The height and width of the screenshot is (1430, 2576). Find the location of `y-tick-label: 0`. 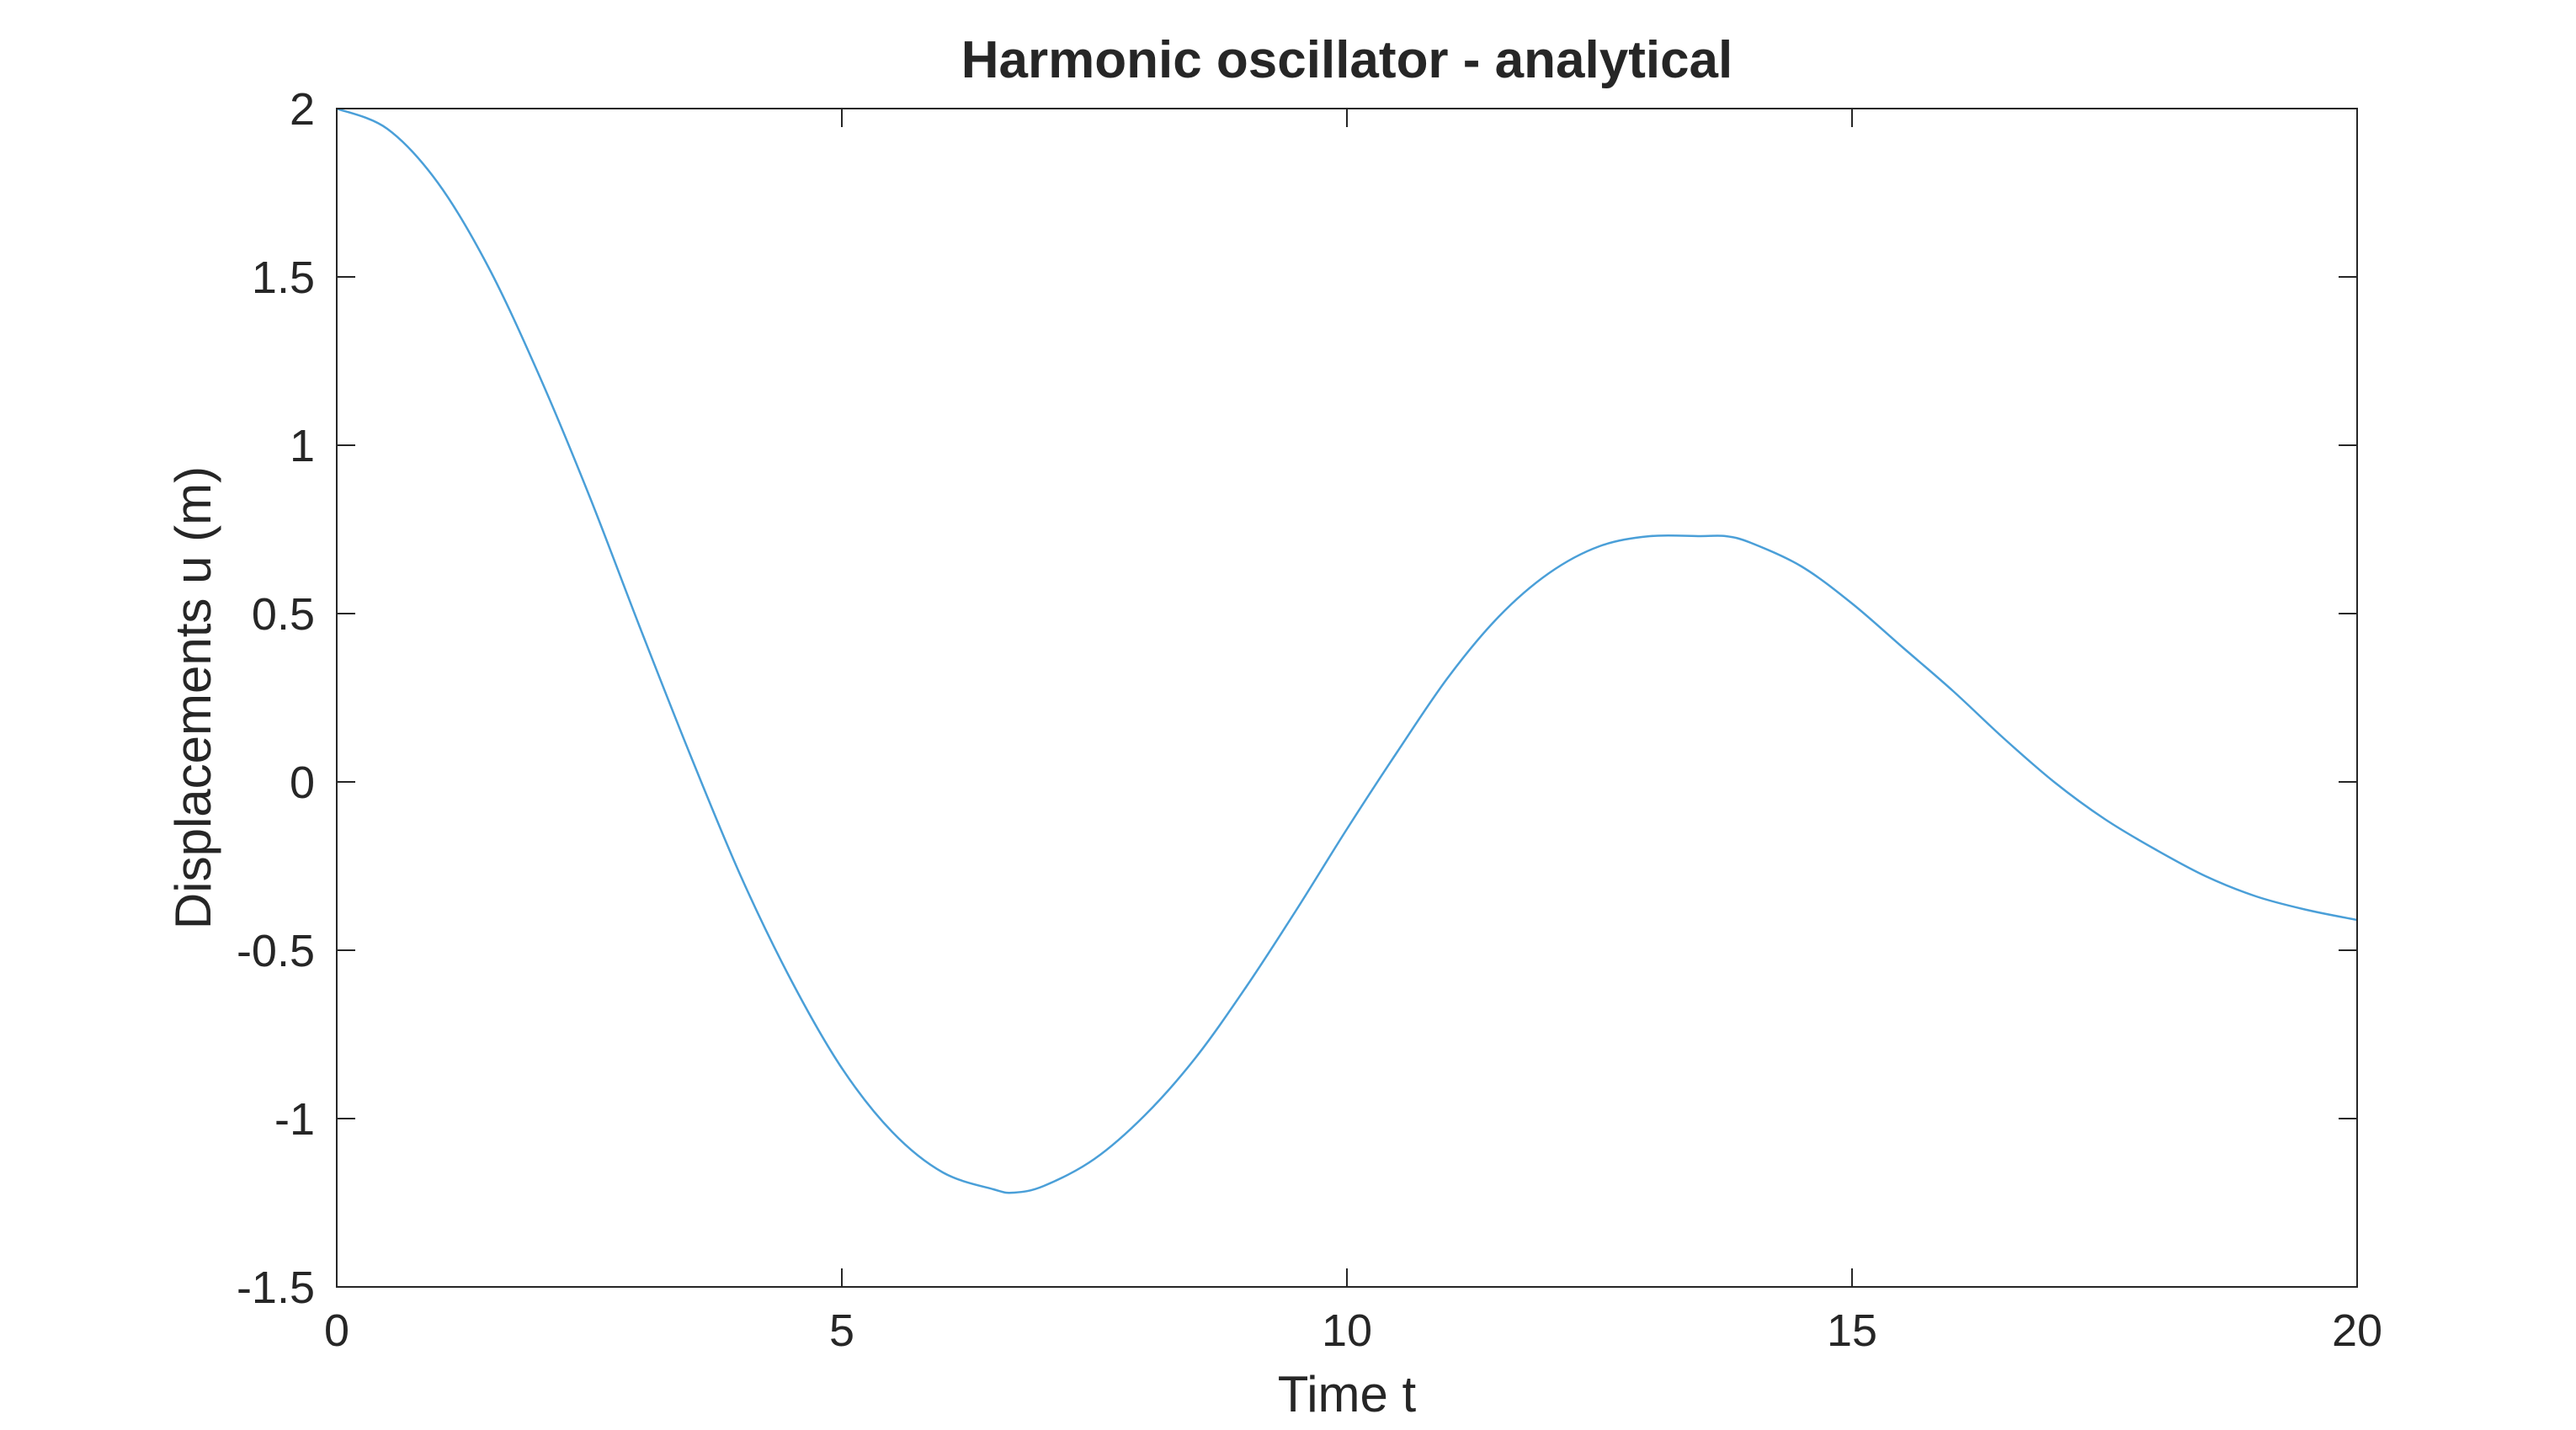

y-tick-label: 0 is located at coordinates (302, 783).